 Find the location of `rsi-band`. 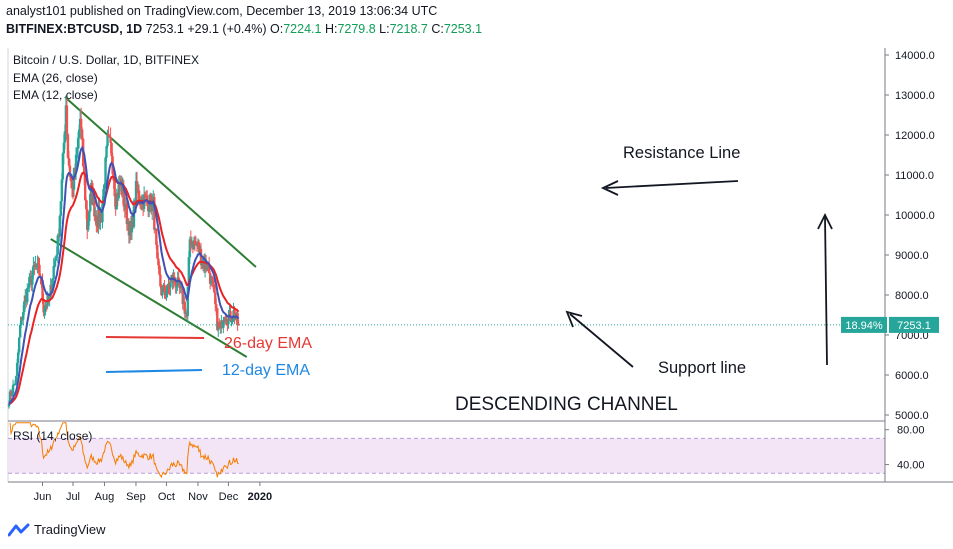

rsi-band is located at coordinates (446, 456).